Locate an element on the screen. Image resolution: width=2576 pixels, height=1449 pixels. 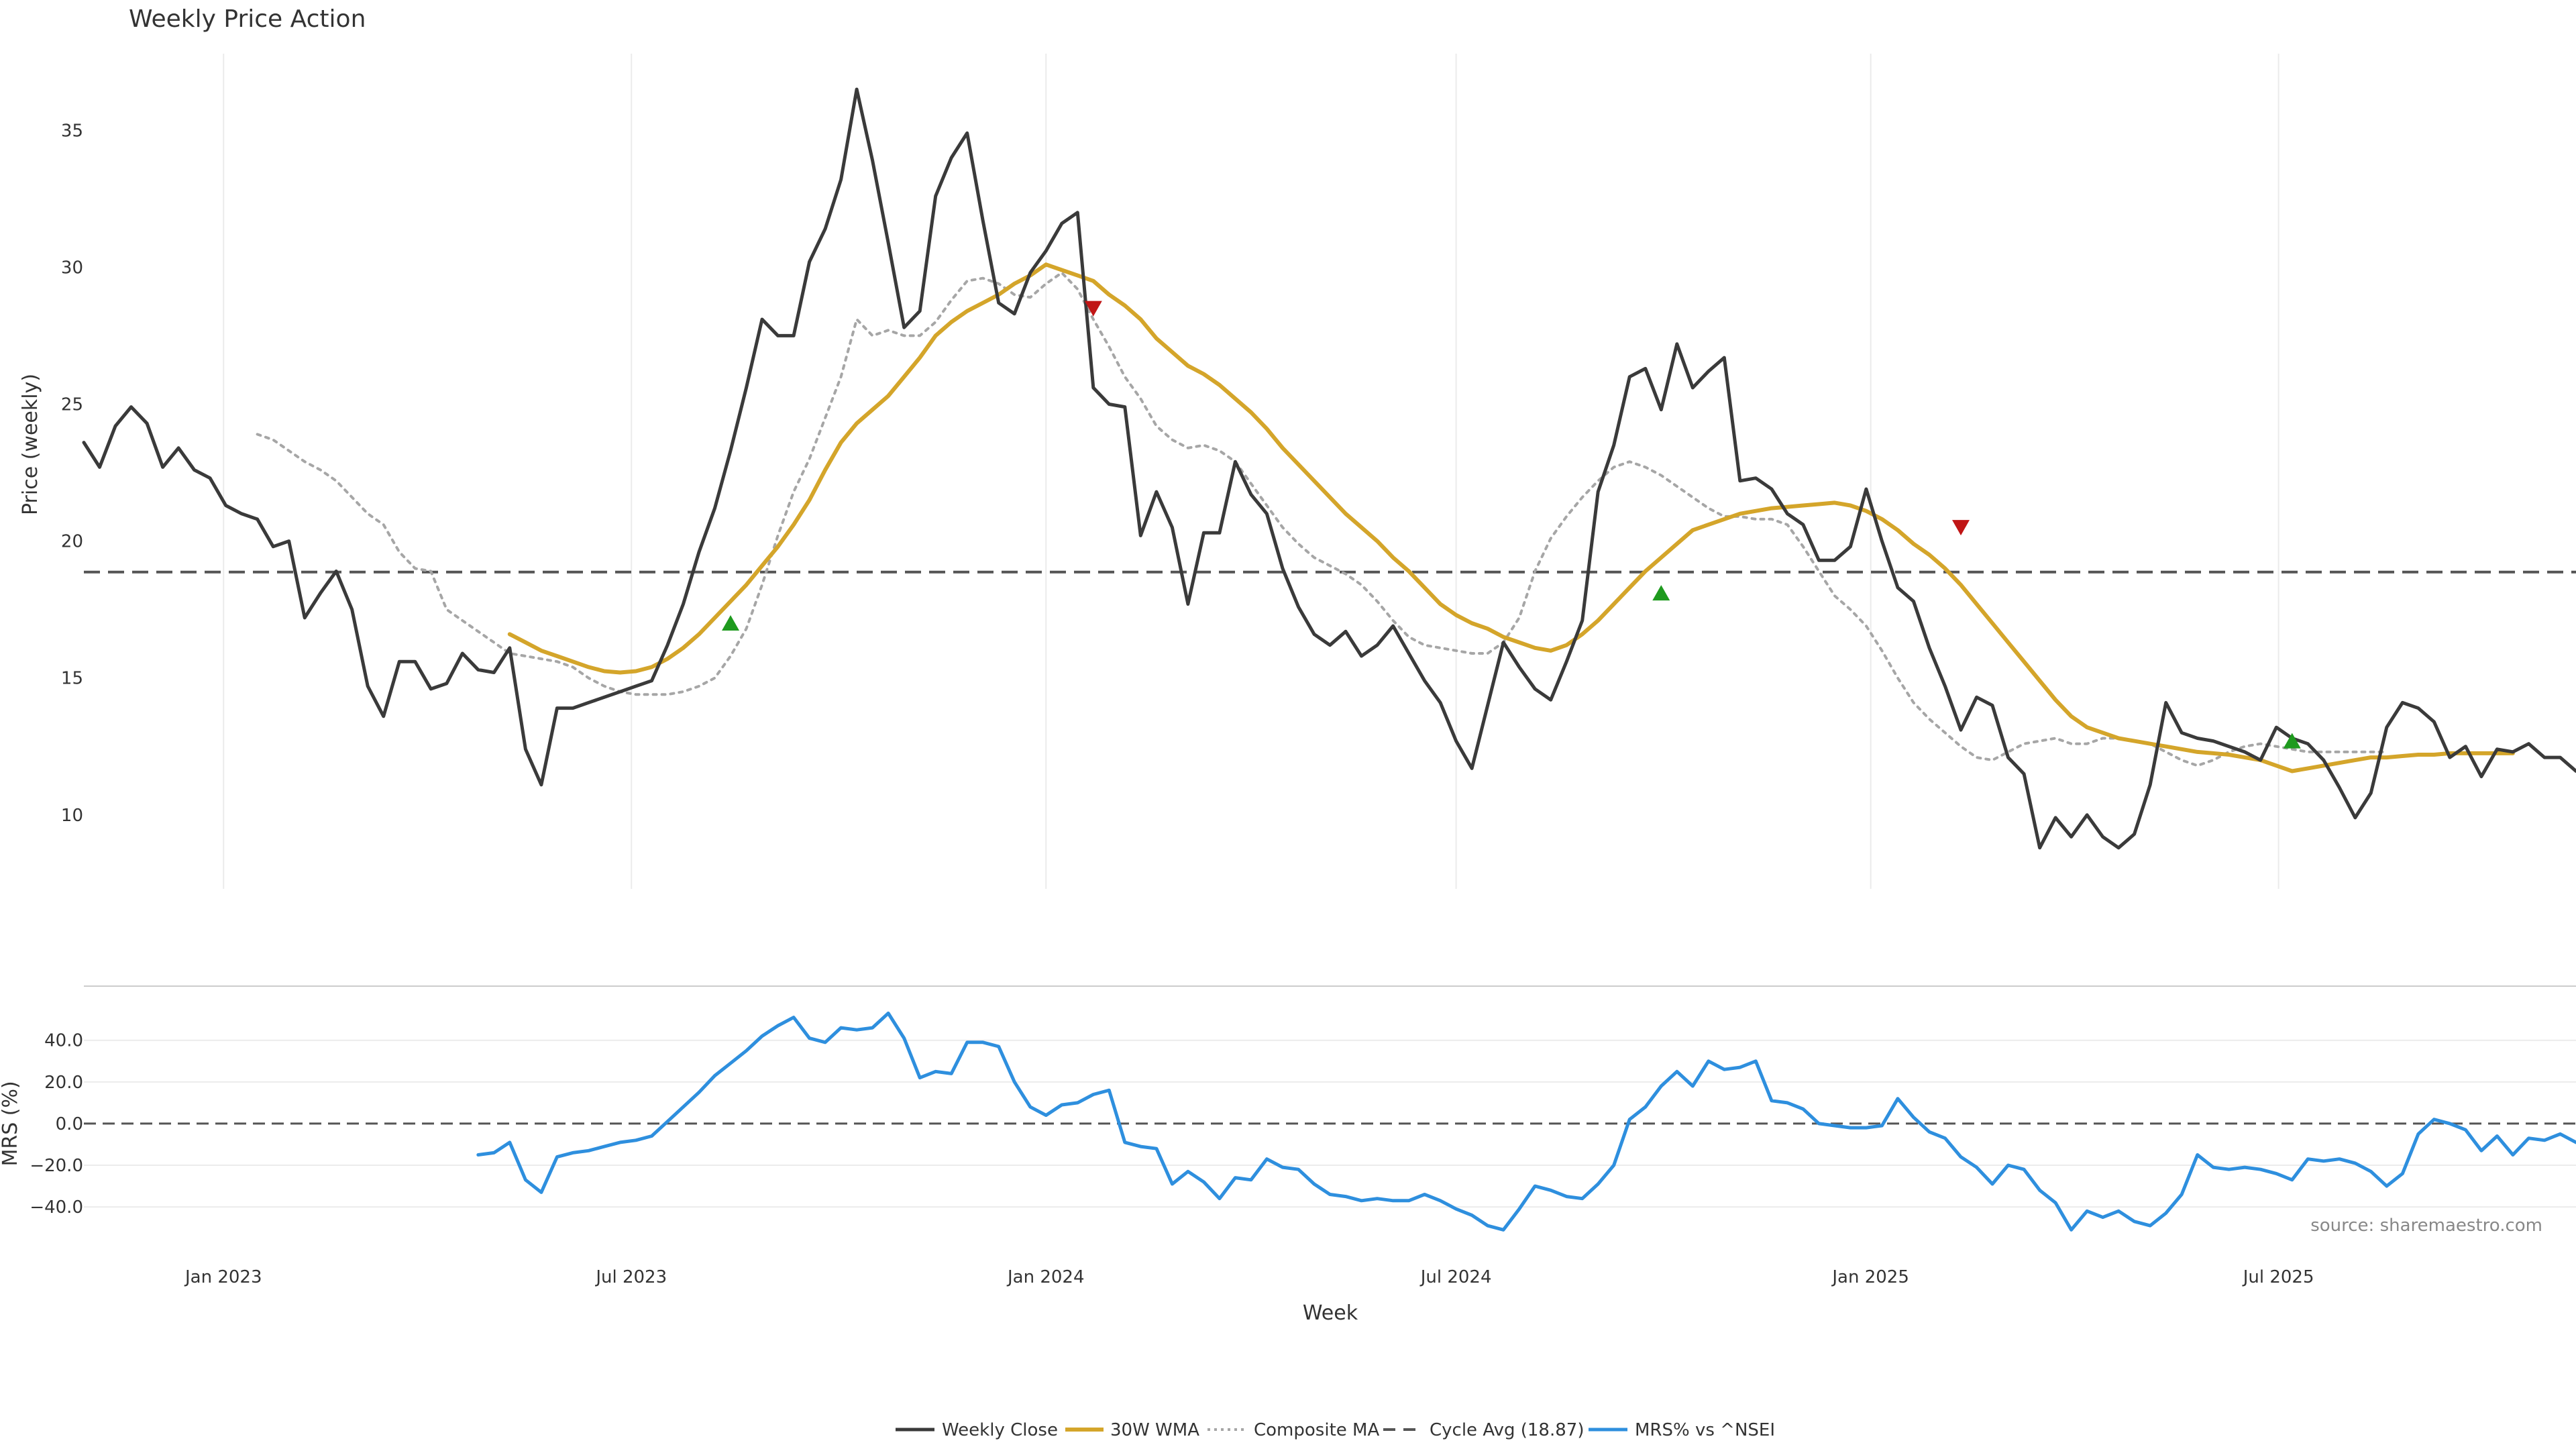
legend-item-30w-wma: 30W WMA is located at coordinates (1132, 1430).